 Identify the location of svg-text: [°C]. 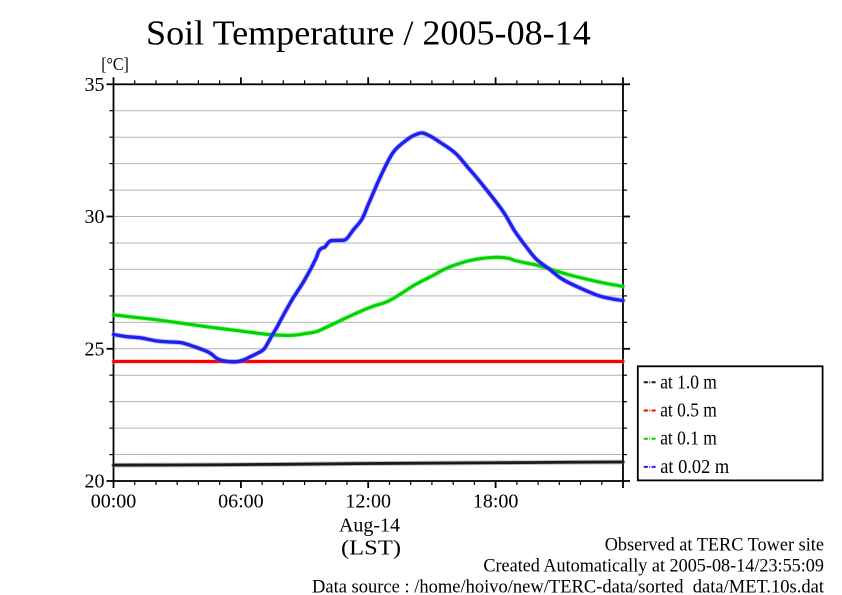
(115, 64).